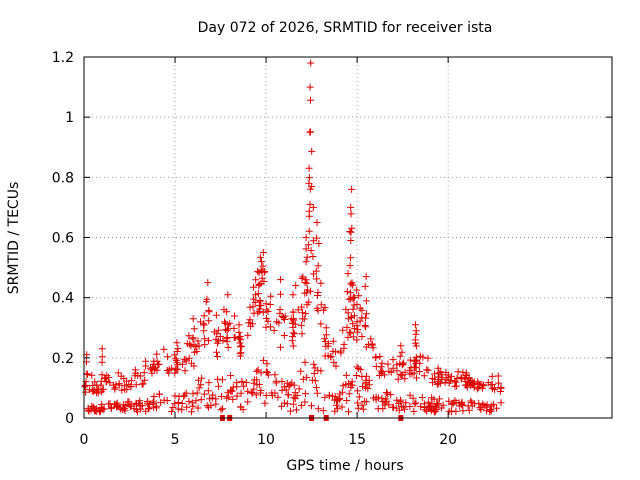  Describe the element at coordinates (448, 440) in the screenshot. I see `x-tick-label: 20` at that location.